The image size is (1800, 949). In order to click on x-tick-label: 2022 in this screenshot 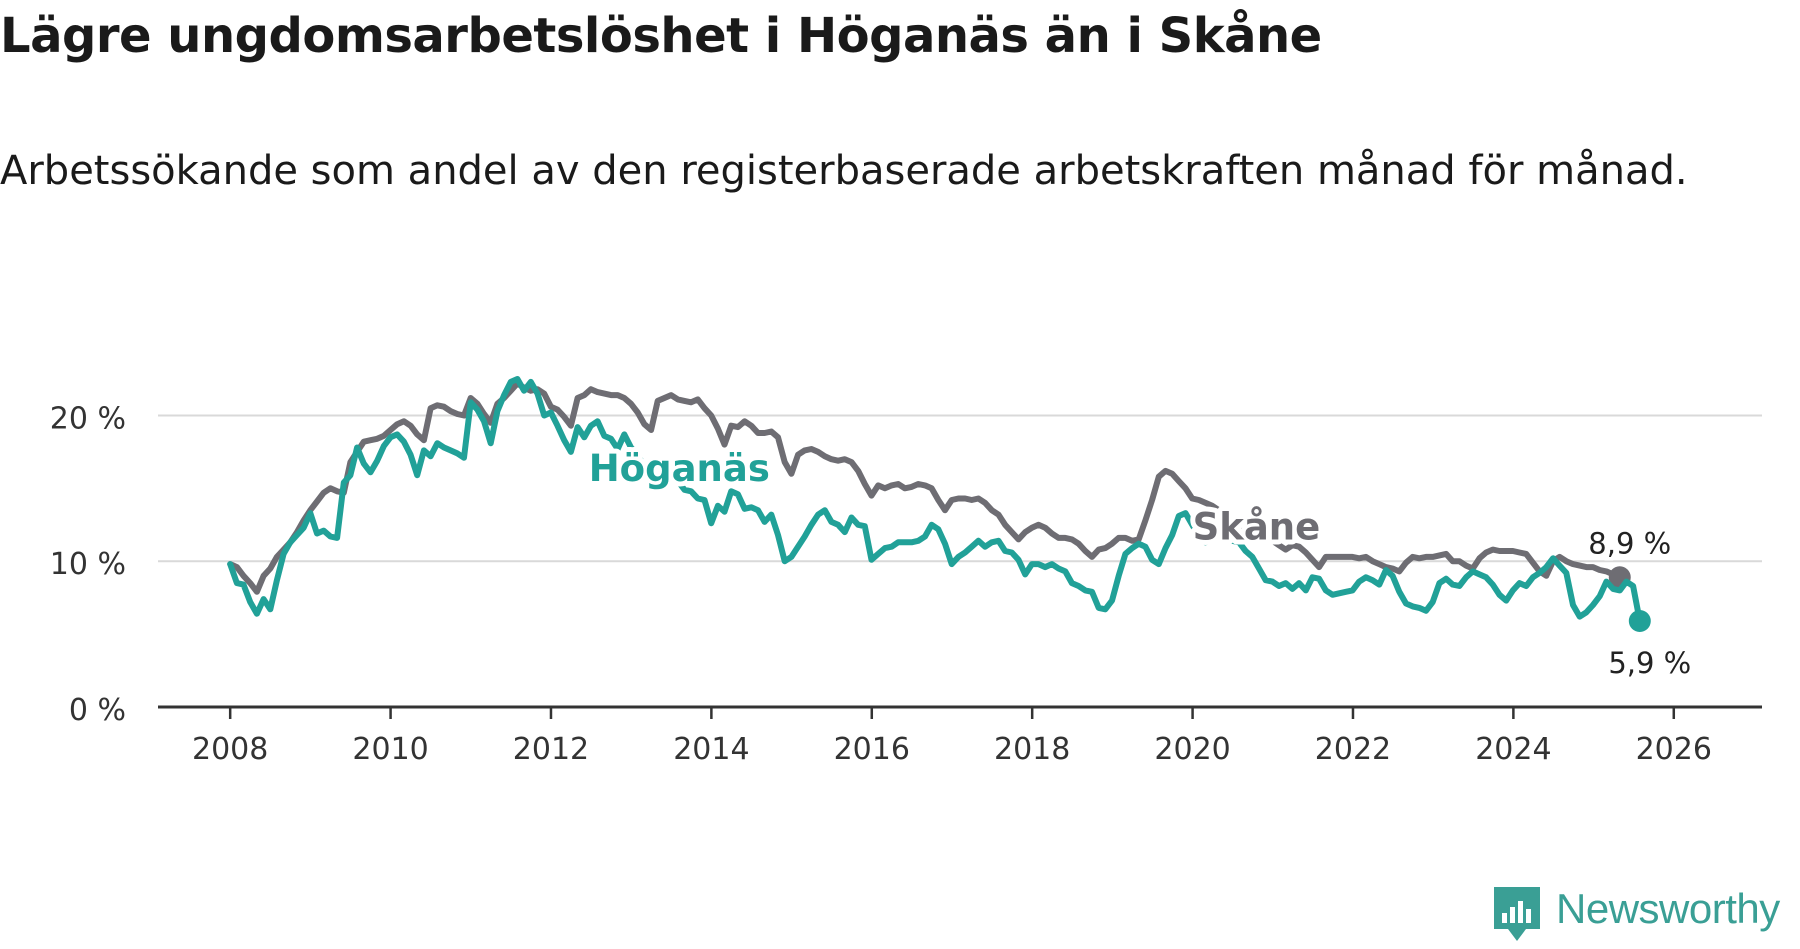, I will do `click(1353, 749)`.